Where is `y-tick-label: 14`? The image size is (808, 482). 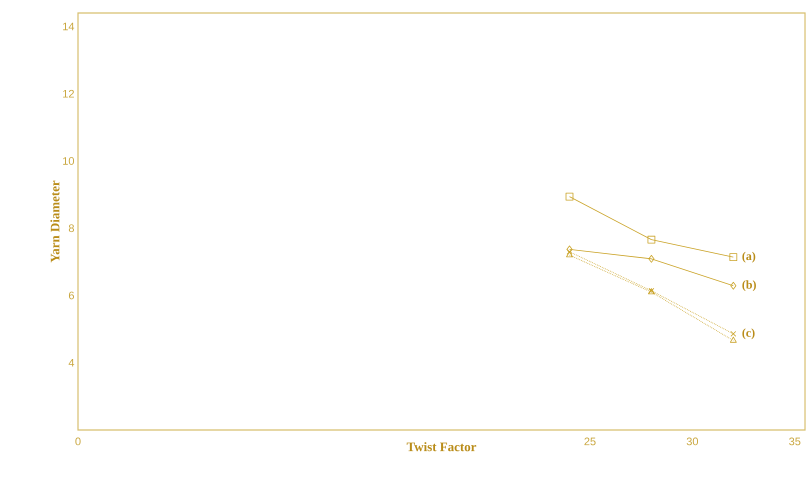
y-tick-label: 14 is located at coordinates (68, 26).